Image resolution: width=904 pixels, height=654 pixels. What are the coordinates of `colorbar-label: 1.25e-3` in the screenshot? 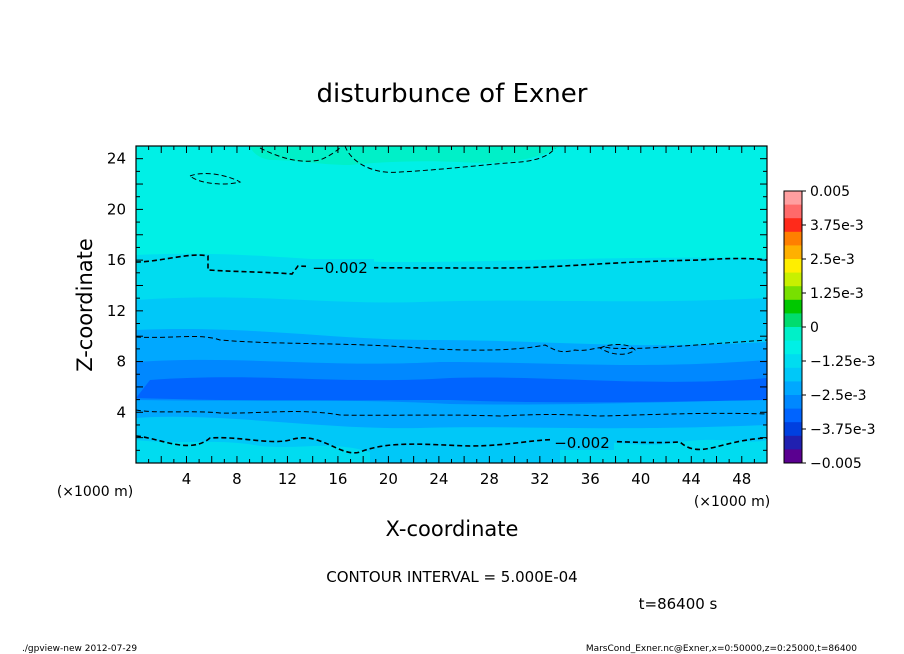 It's located at (837, 294).